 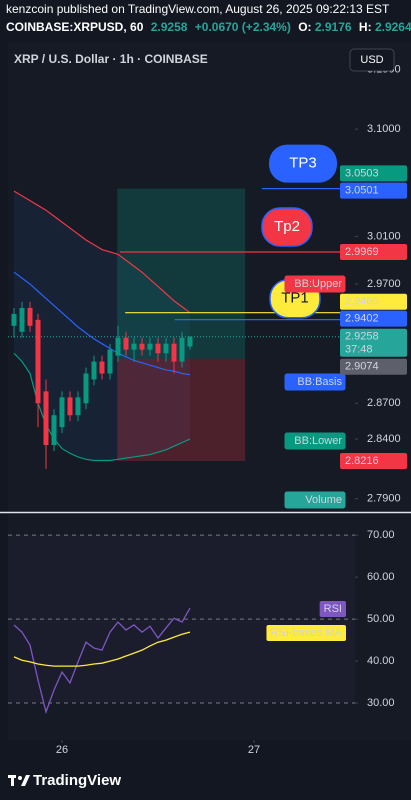 I want to click on change: +0.0670 (+2.34%), so click(x=243, y=27).